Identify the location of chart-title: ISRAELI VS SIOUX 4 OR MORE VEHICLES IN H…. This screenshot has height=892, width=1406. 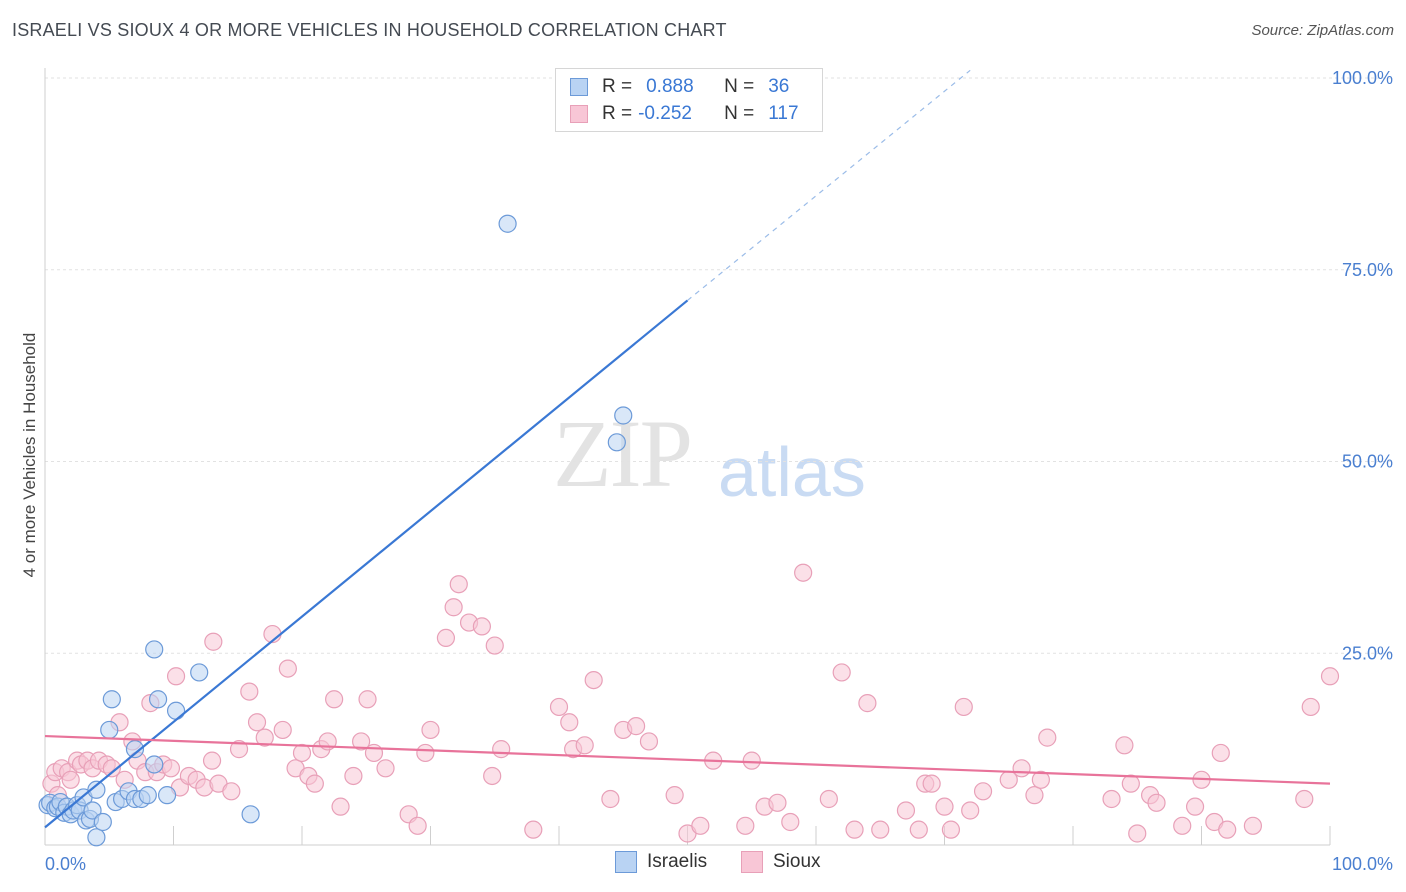
(369, 30).